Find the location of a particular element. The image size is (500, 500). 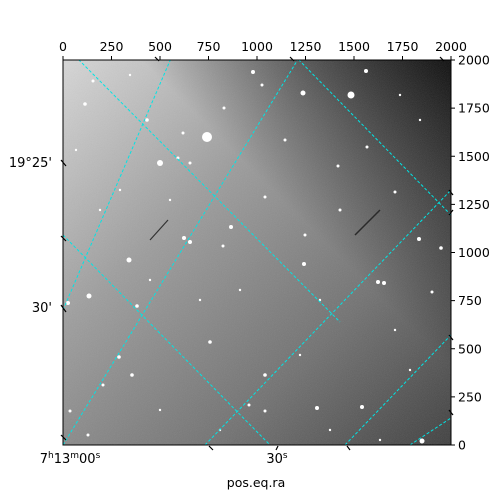

top-tick-label: 750 is located at coordinates (209, 46).